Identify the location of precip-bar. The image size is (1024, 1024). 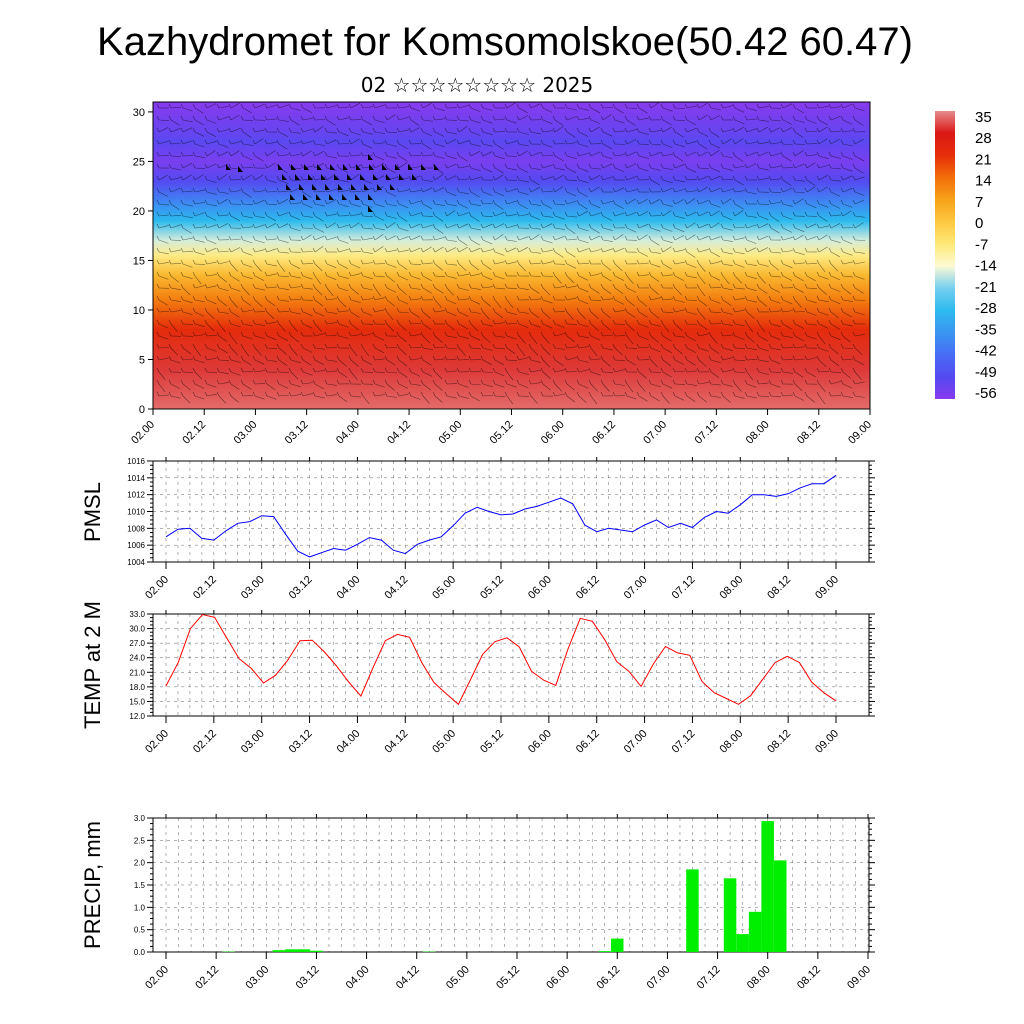
(279, 951).